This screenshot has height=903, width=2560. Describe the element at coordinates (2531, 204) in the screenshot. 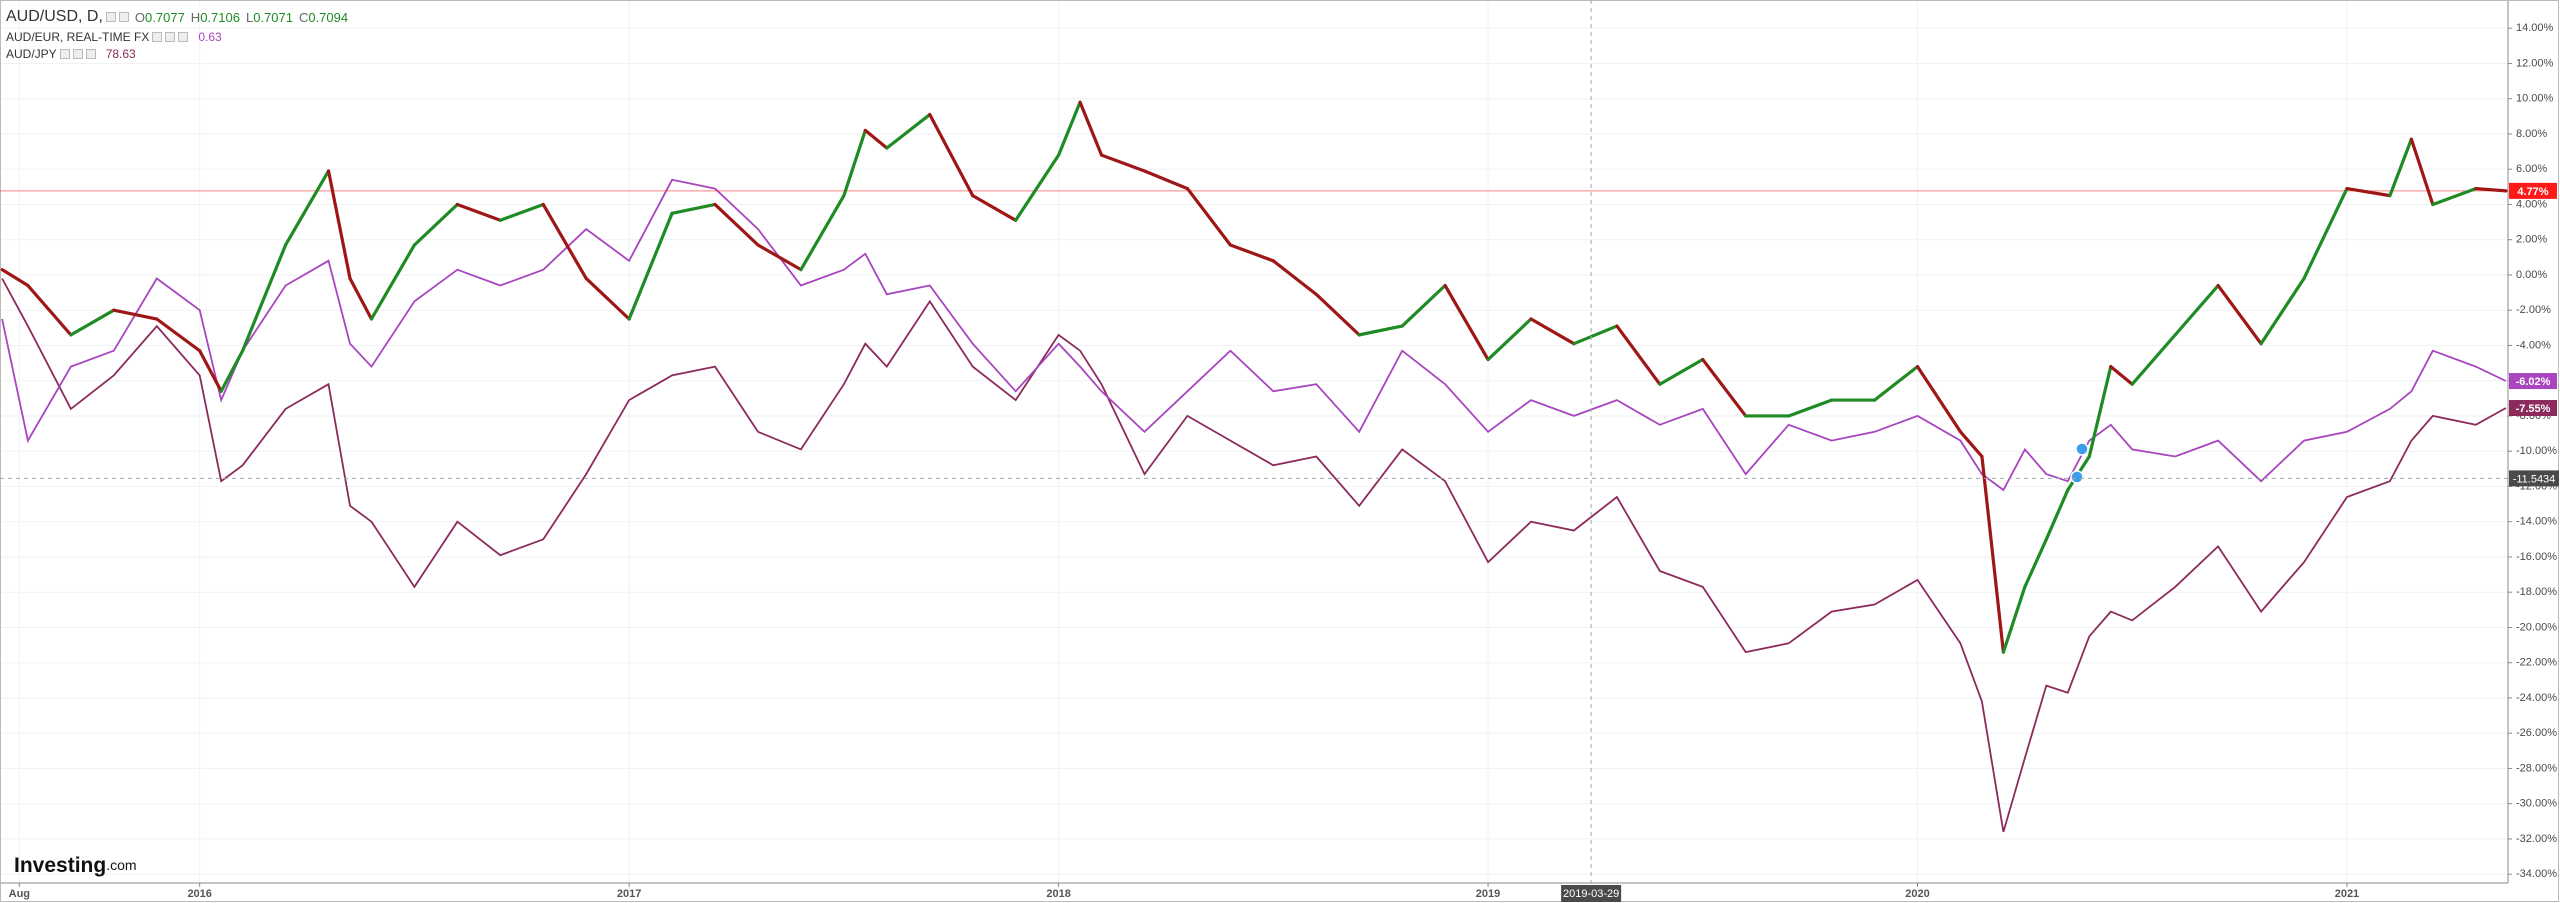

I see `y-tick-label: 4.00%` at that location.